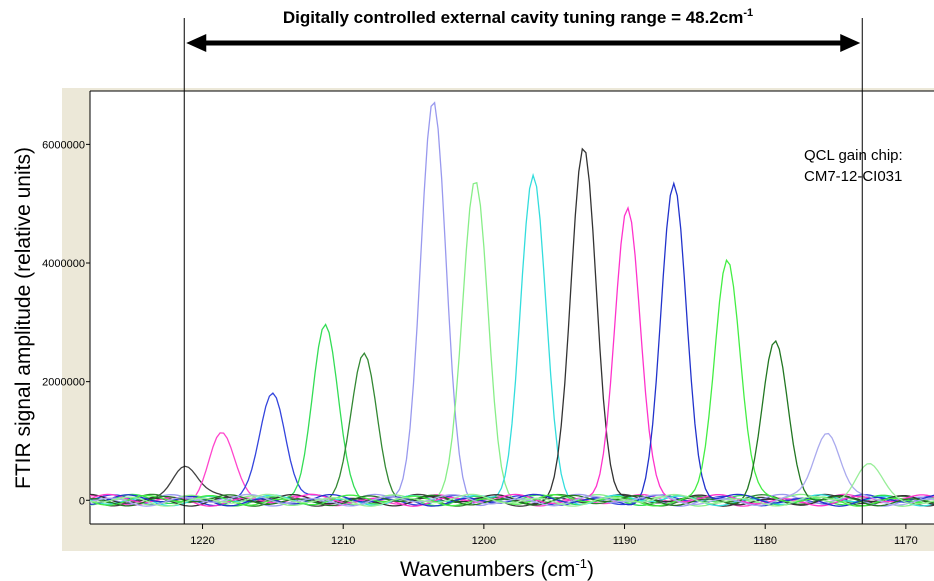 Image resolution: width=934 pixels, height=581 pixels. What do you see at coordinates (906, 541) in the screenshot?
I see `x-tick-label: 1170` at bounding box center [906, 541].